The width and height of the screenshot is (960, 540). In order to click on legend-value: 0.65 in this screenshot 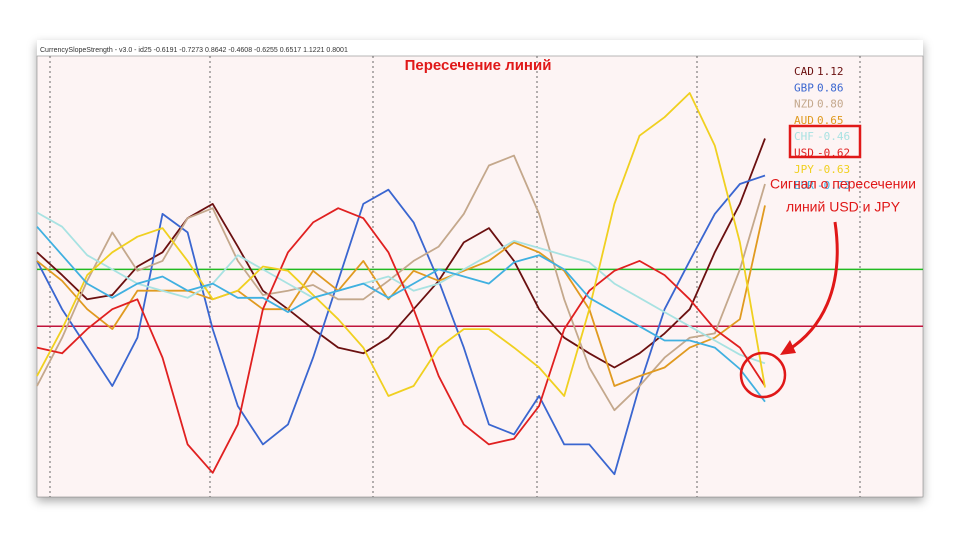, I will do `click(830, 120)`.